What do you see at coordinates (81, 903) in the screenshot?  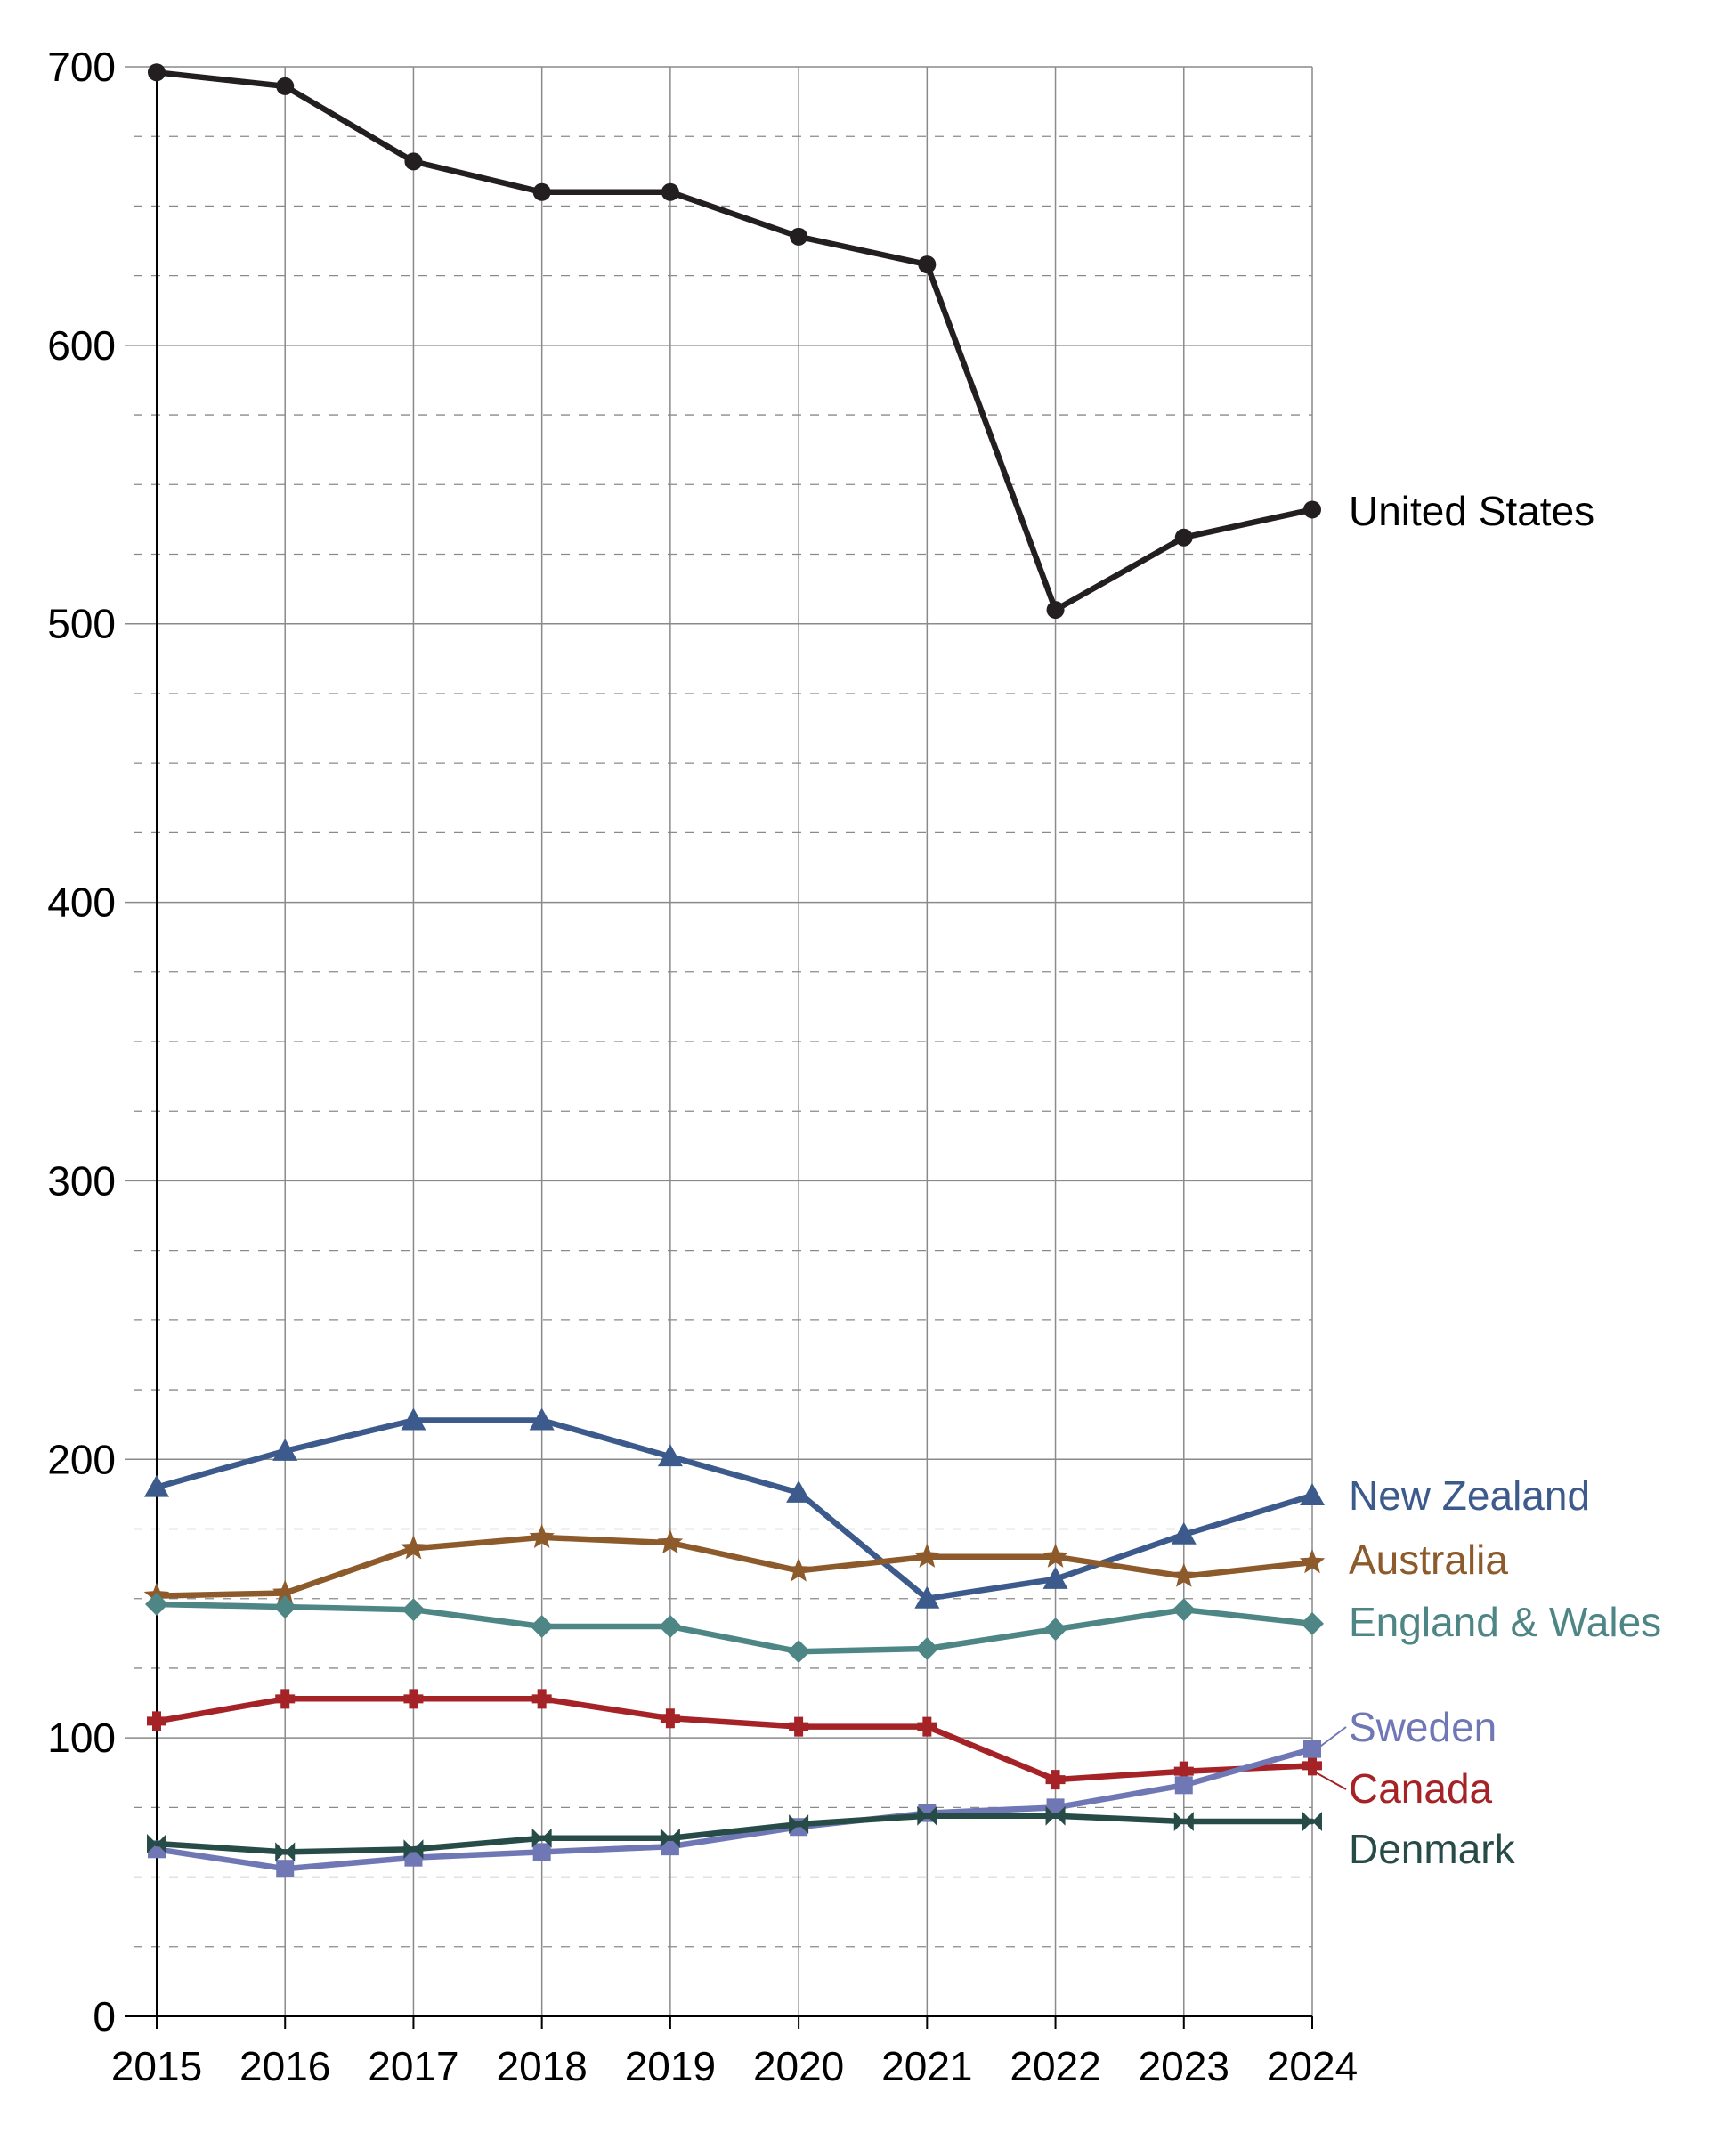 I see `y-tick-label: 400` at bounding box center [81, 903].